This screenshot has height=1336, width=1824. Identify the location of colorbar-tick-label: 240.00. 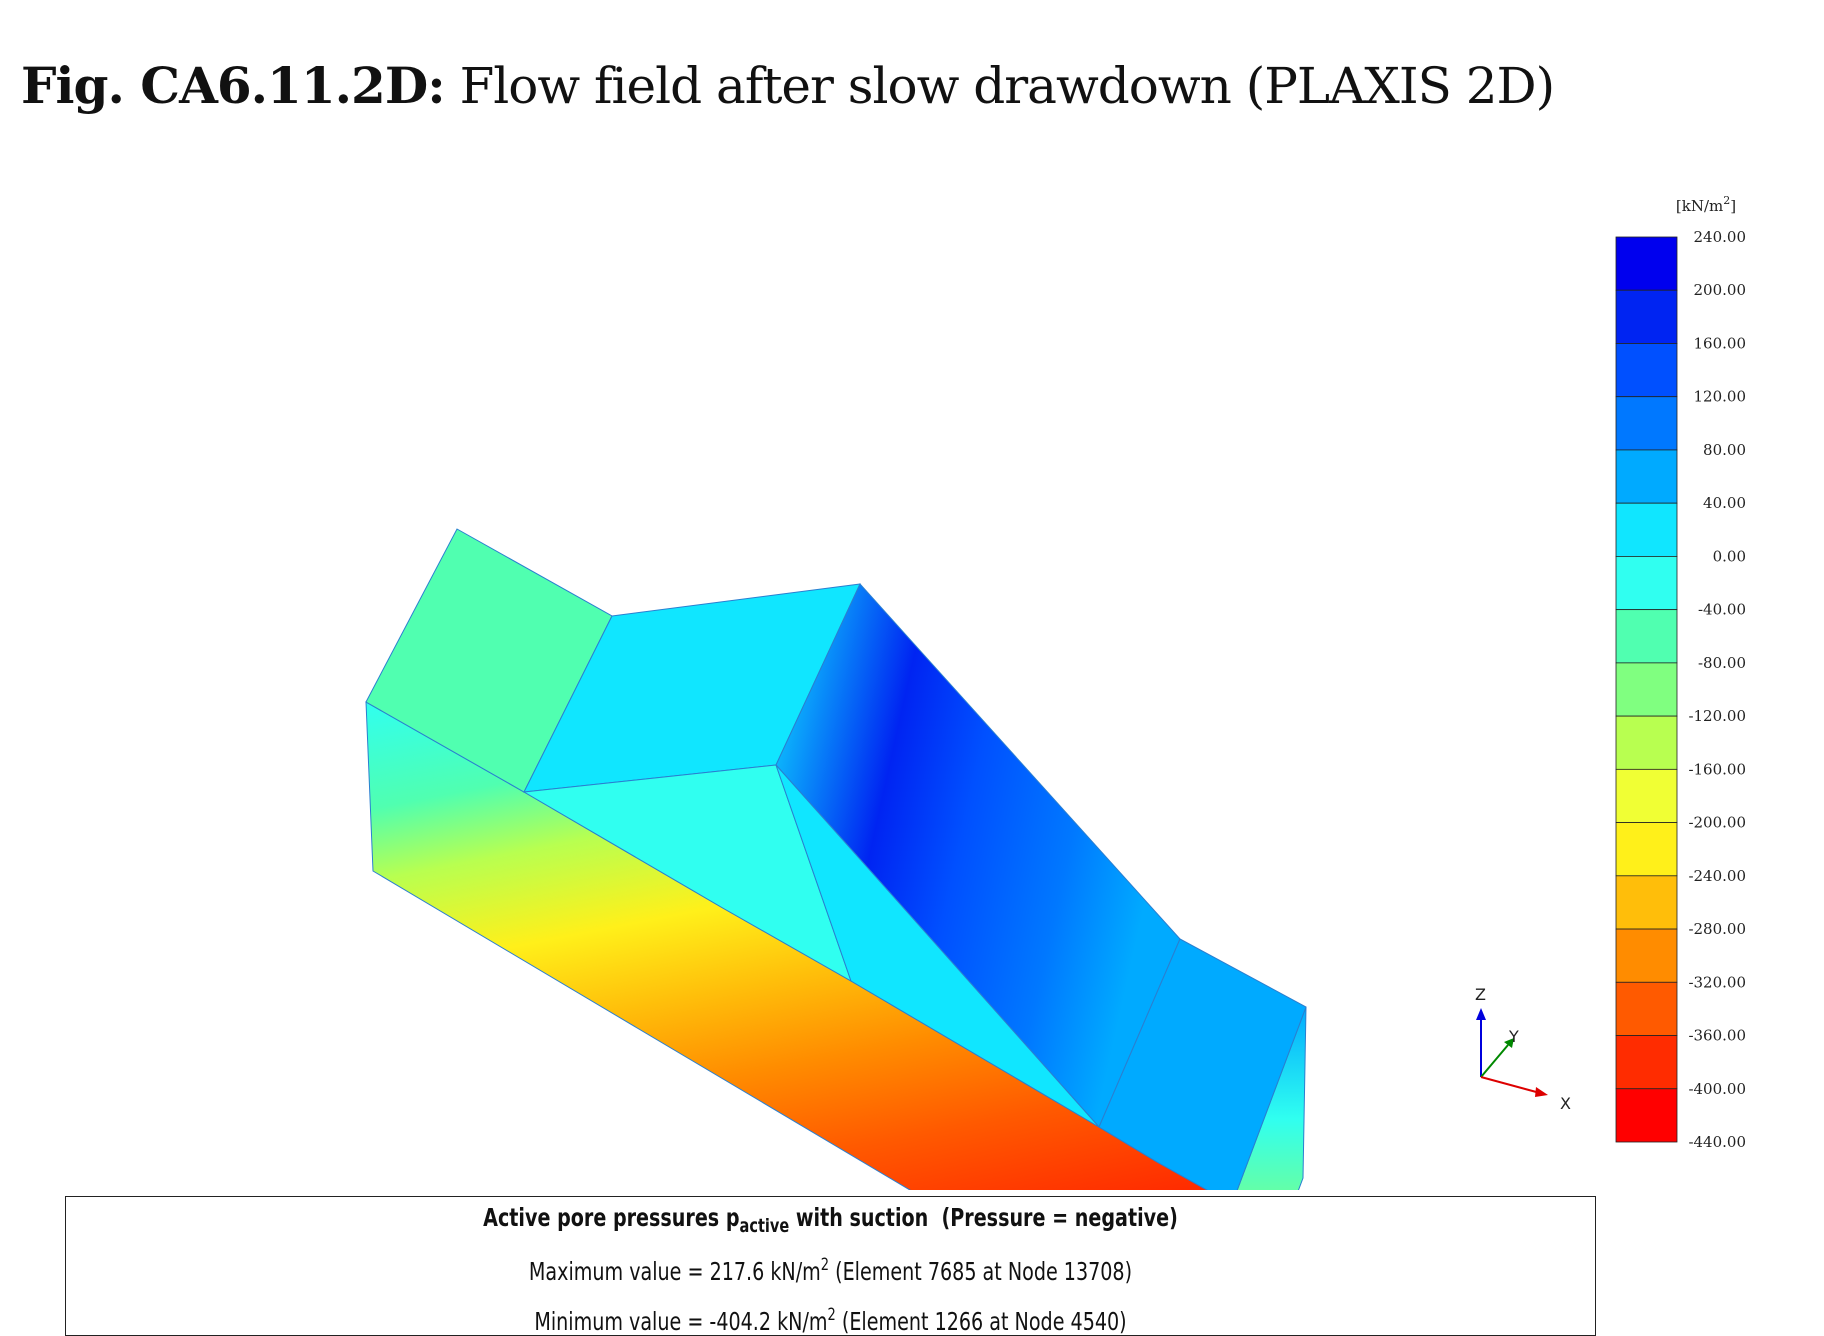
(1720, 237).